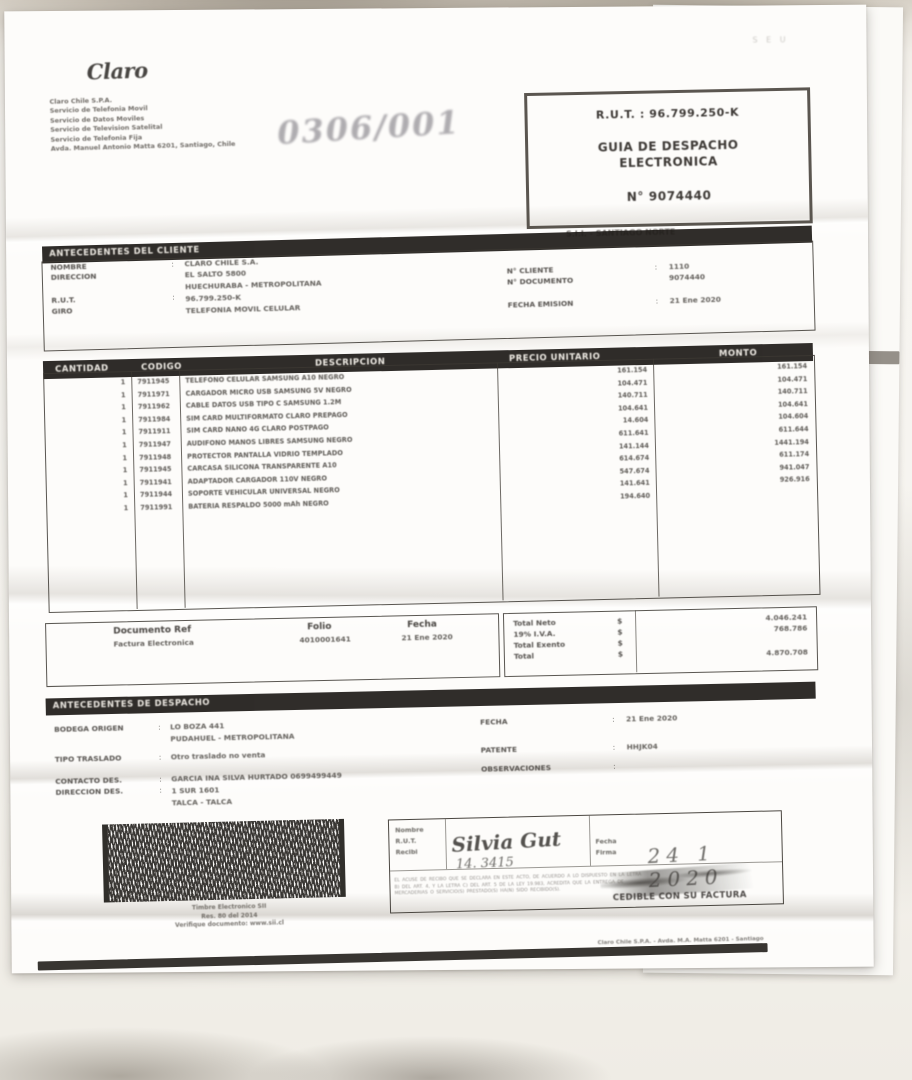 The width and height of the screenshot is (912, 1080). Describe the element at coordinates (153, 643) in the screenshot. I see `ref-doc-type: Factura Electronica` at that location.